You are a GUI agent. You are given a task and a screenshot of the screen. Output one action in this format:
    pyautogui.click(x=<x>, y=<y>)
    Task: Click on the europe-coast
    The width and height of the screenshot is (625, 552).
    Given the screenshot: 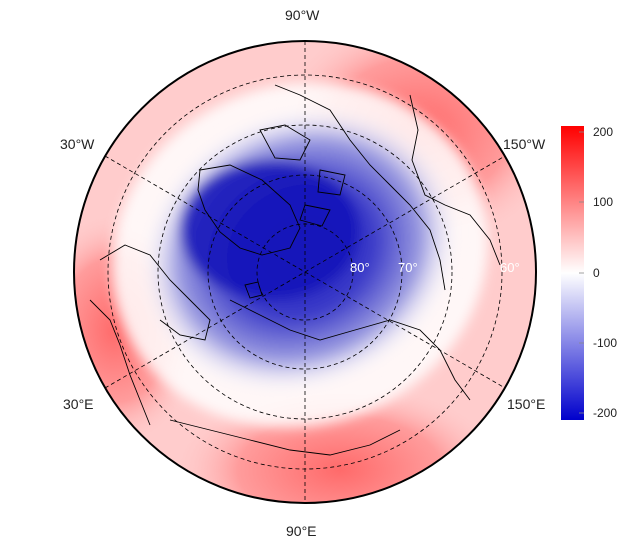 What is the action you would take?
    pyautogui.click(x=120, y=362)
    